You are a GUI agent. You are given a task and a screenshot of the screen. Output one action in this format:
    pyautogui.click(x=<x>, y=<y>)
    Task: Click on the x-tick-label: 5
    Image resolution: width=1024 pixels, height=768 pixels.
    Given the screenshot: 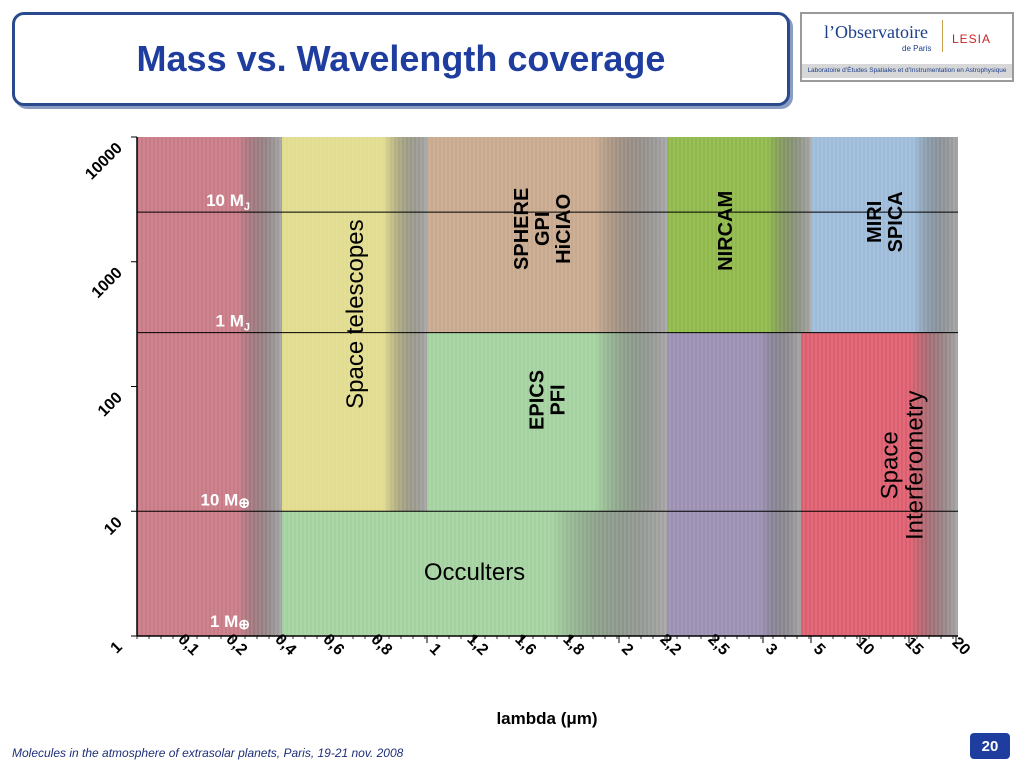 What is the action you would take?
    pyautogui.click(x=819, y=650)
    